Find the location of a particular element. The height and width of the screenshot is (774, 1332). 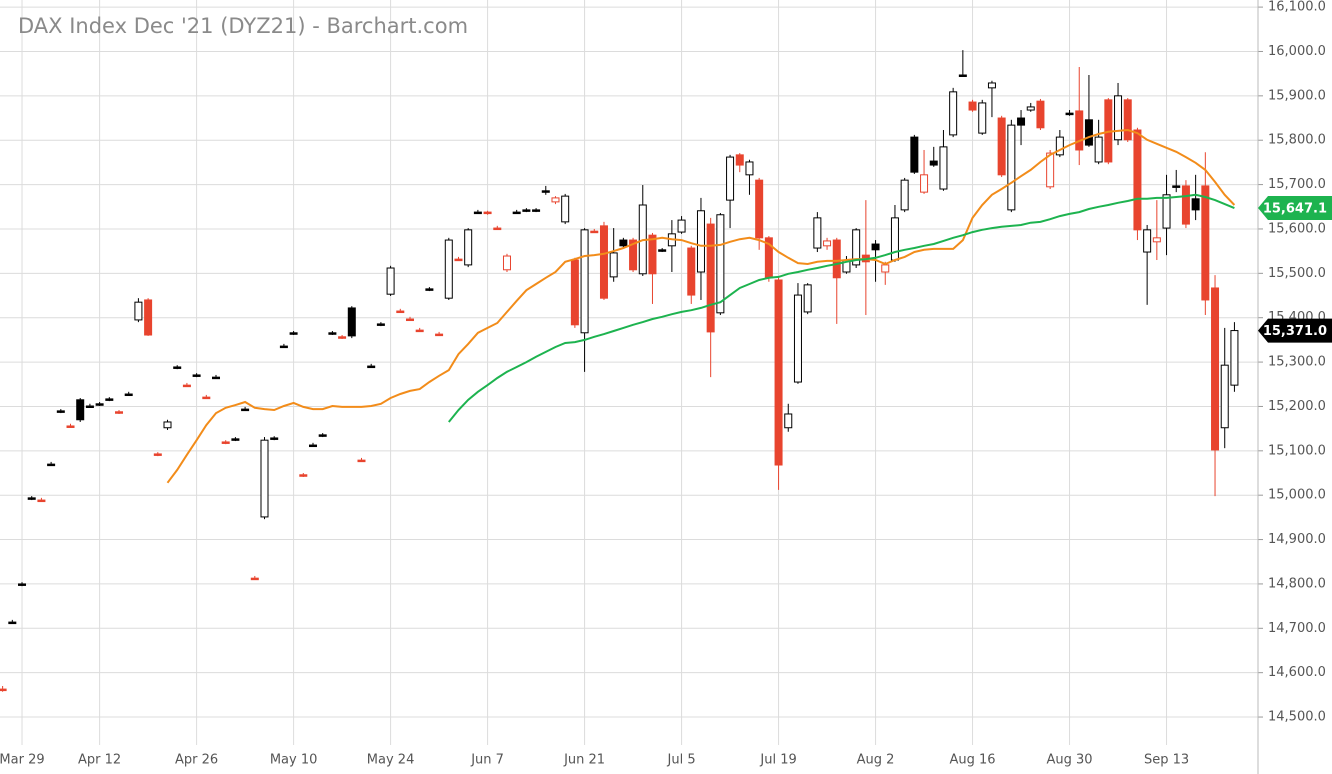

x-tick-label: Sep 13 is located at coordinates (1166, 760).